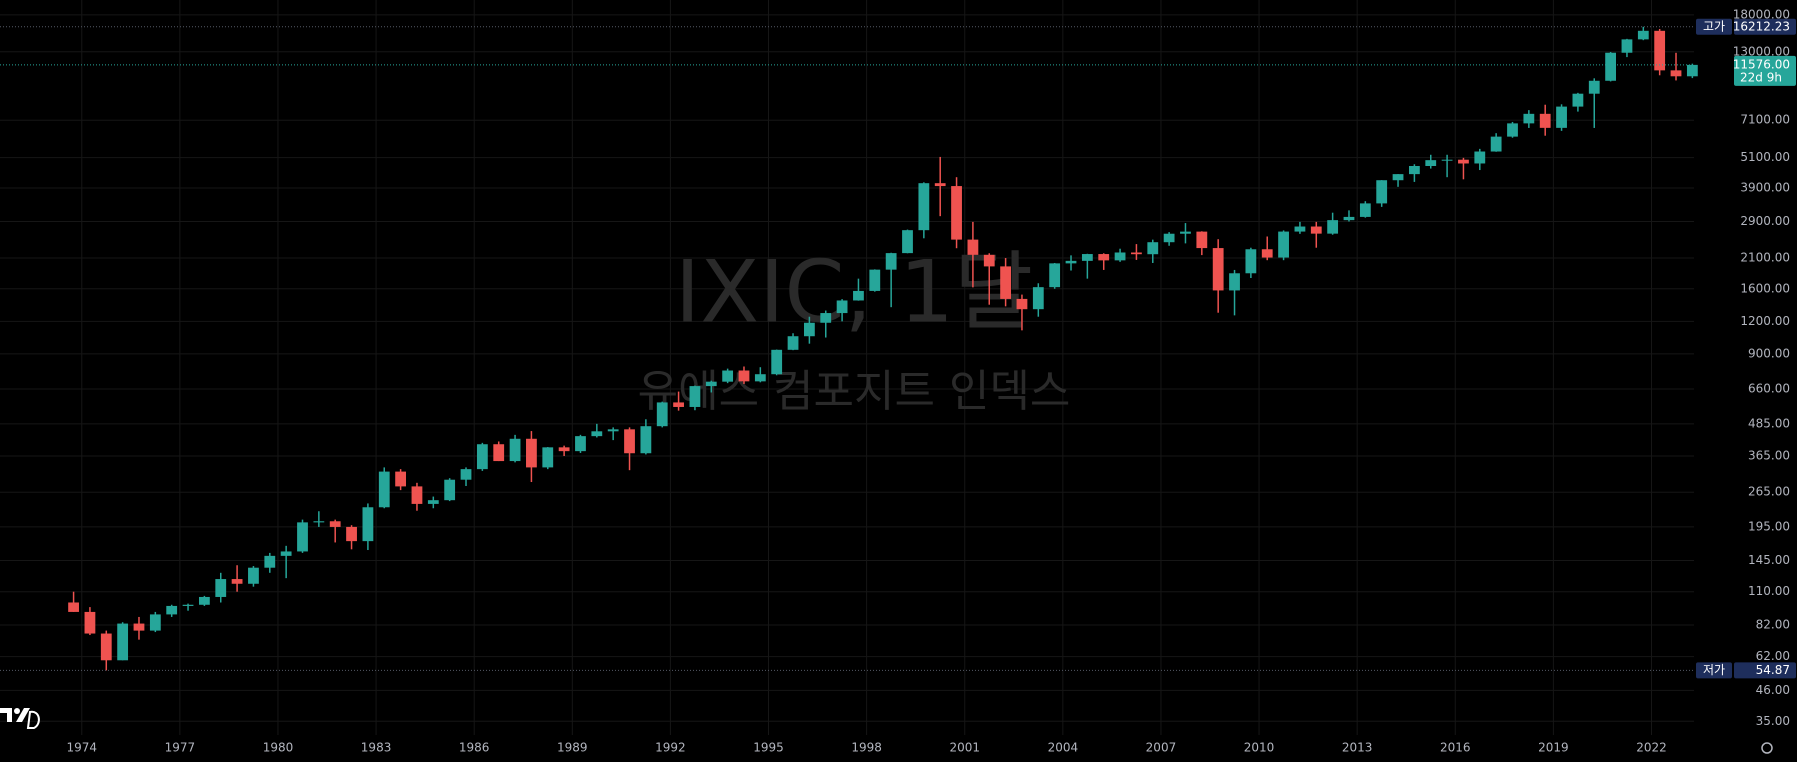  What do you see at coordinates (474, 748) in the screenshot?
I see `x-tick-label: 1986` at bounding box center [474, 748].